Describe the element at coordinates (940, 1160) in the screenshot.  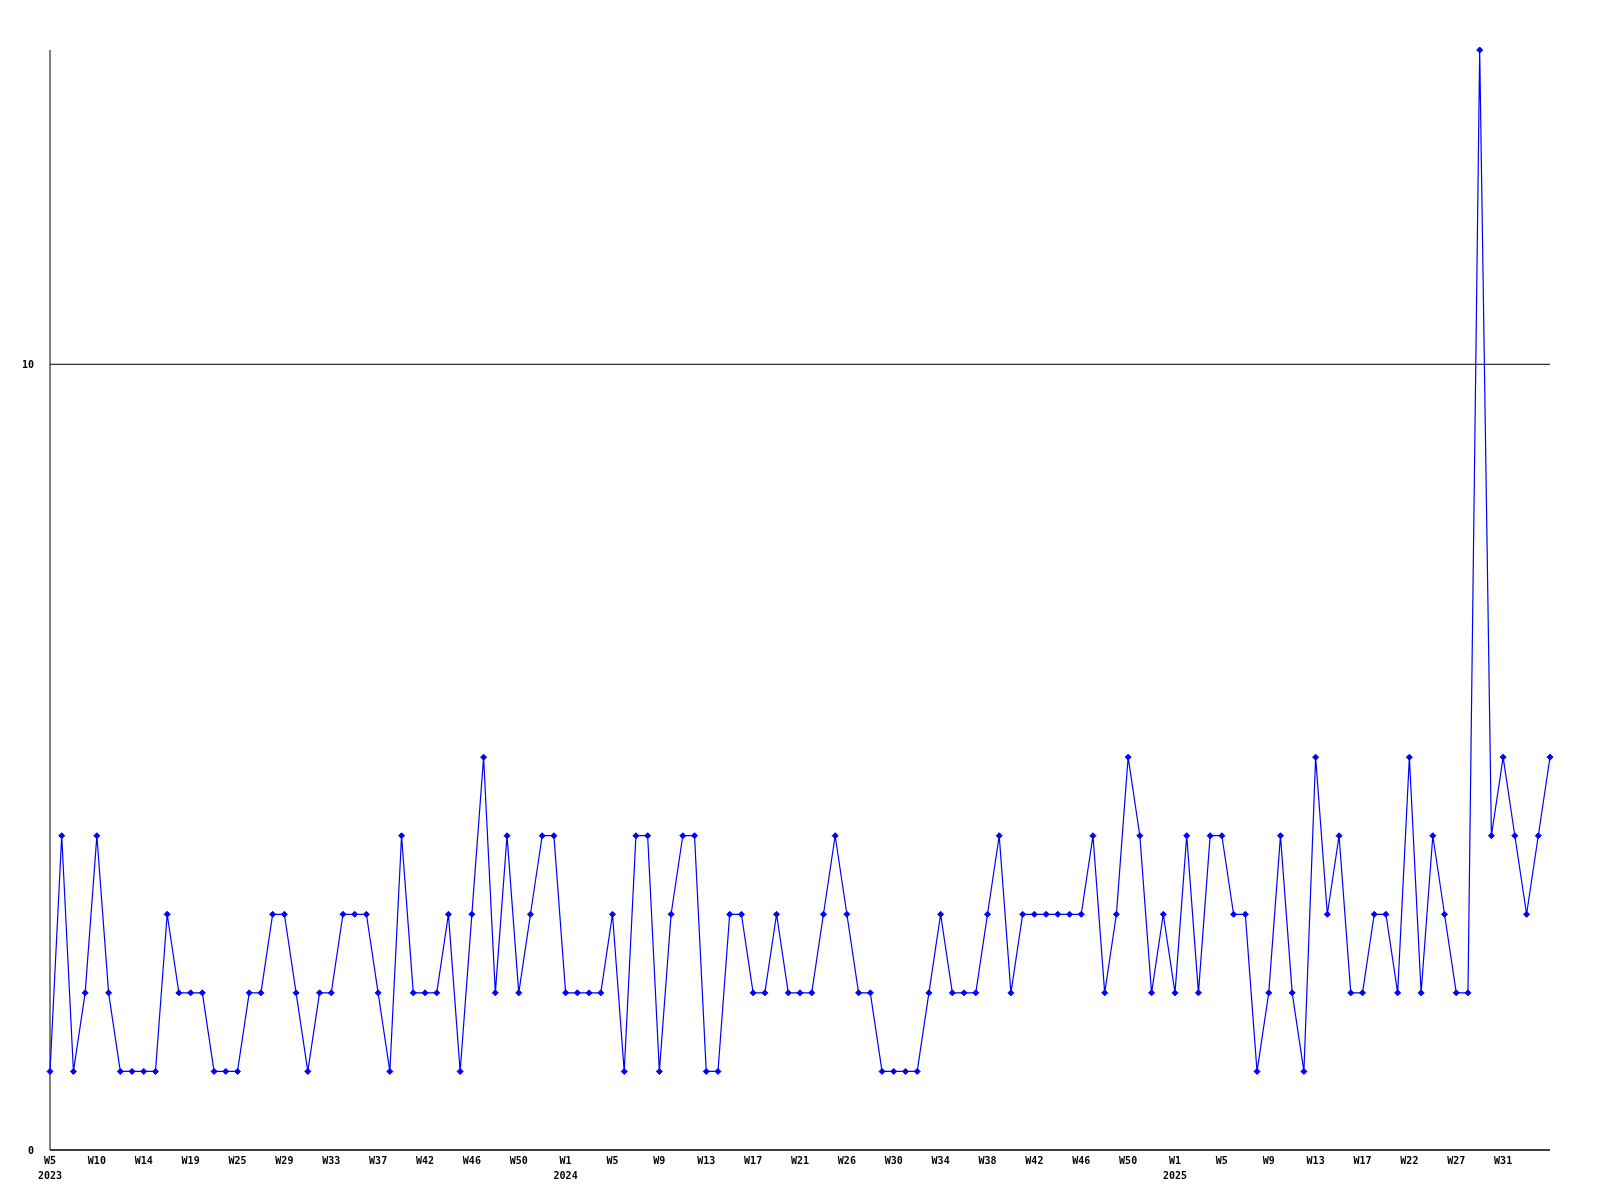
I see `x-tick-label: W34` at that location.